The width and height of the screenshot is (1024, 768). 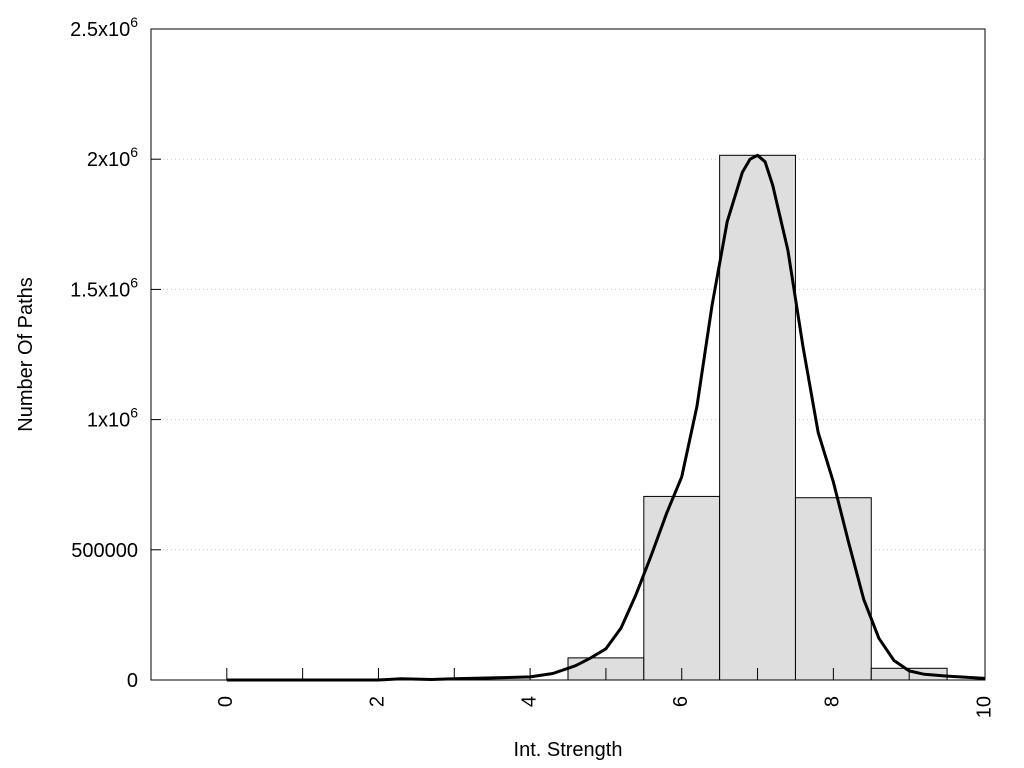 What do you see at coordinates (112, 157) in the screenshot?
I see `y-tick-label: 2x10⁶` at bounding box center [112, 157].